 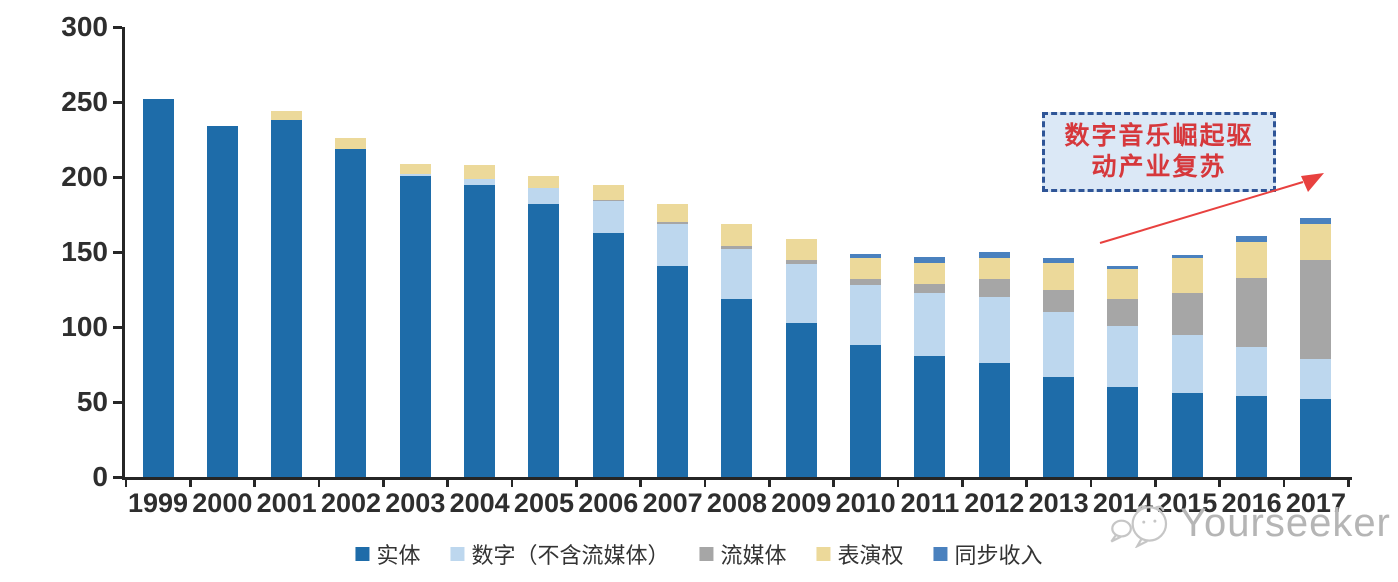 I want to click on y-axis, so click(x=123, y=252).